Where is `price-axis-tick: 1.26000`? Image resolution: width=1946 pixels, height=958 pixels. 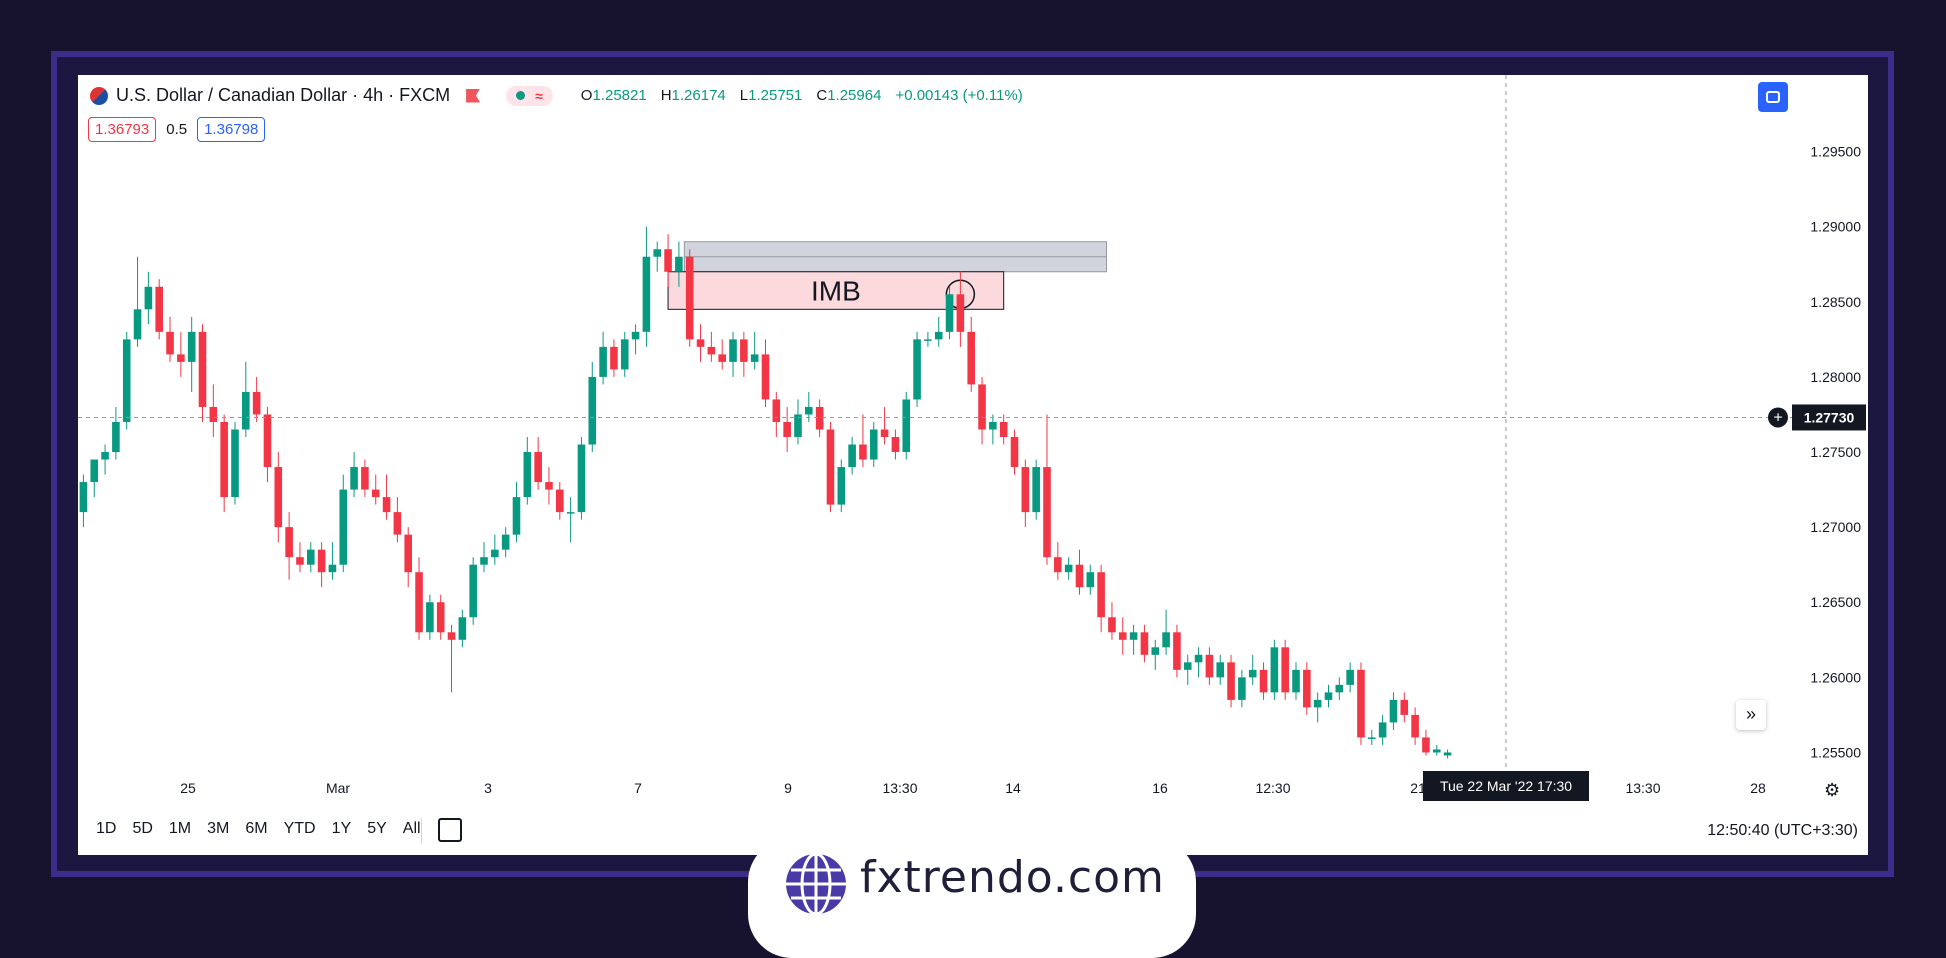 price-axis-tick: 1.26000 is located at coordinates (1835, 677).